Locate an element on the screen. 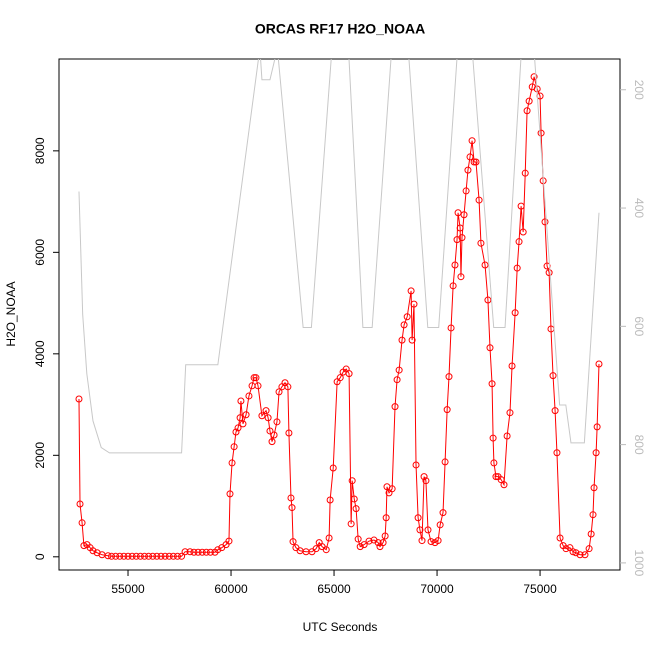  x-tick-label: 55000 is located at coordinates (128, 589).